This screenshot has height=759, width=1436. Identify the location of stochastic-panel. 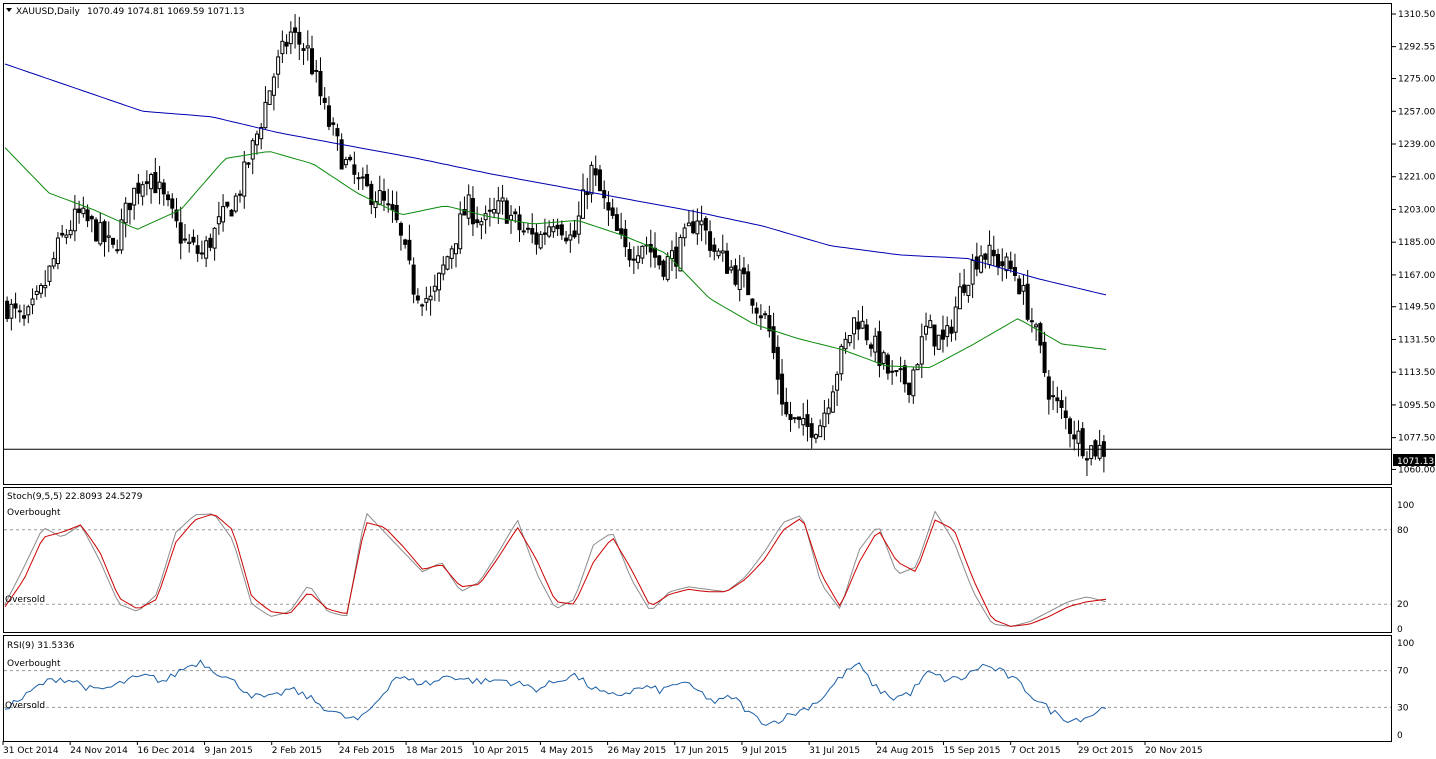
(697, 568).